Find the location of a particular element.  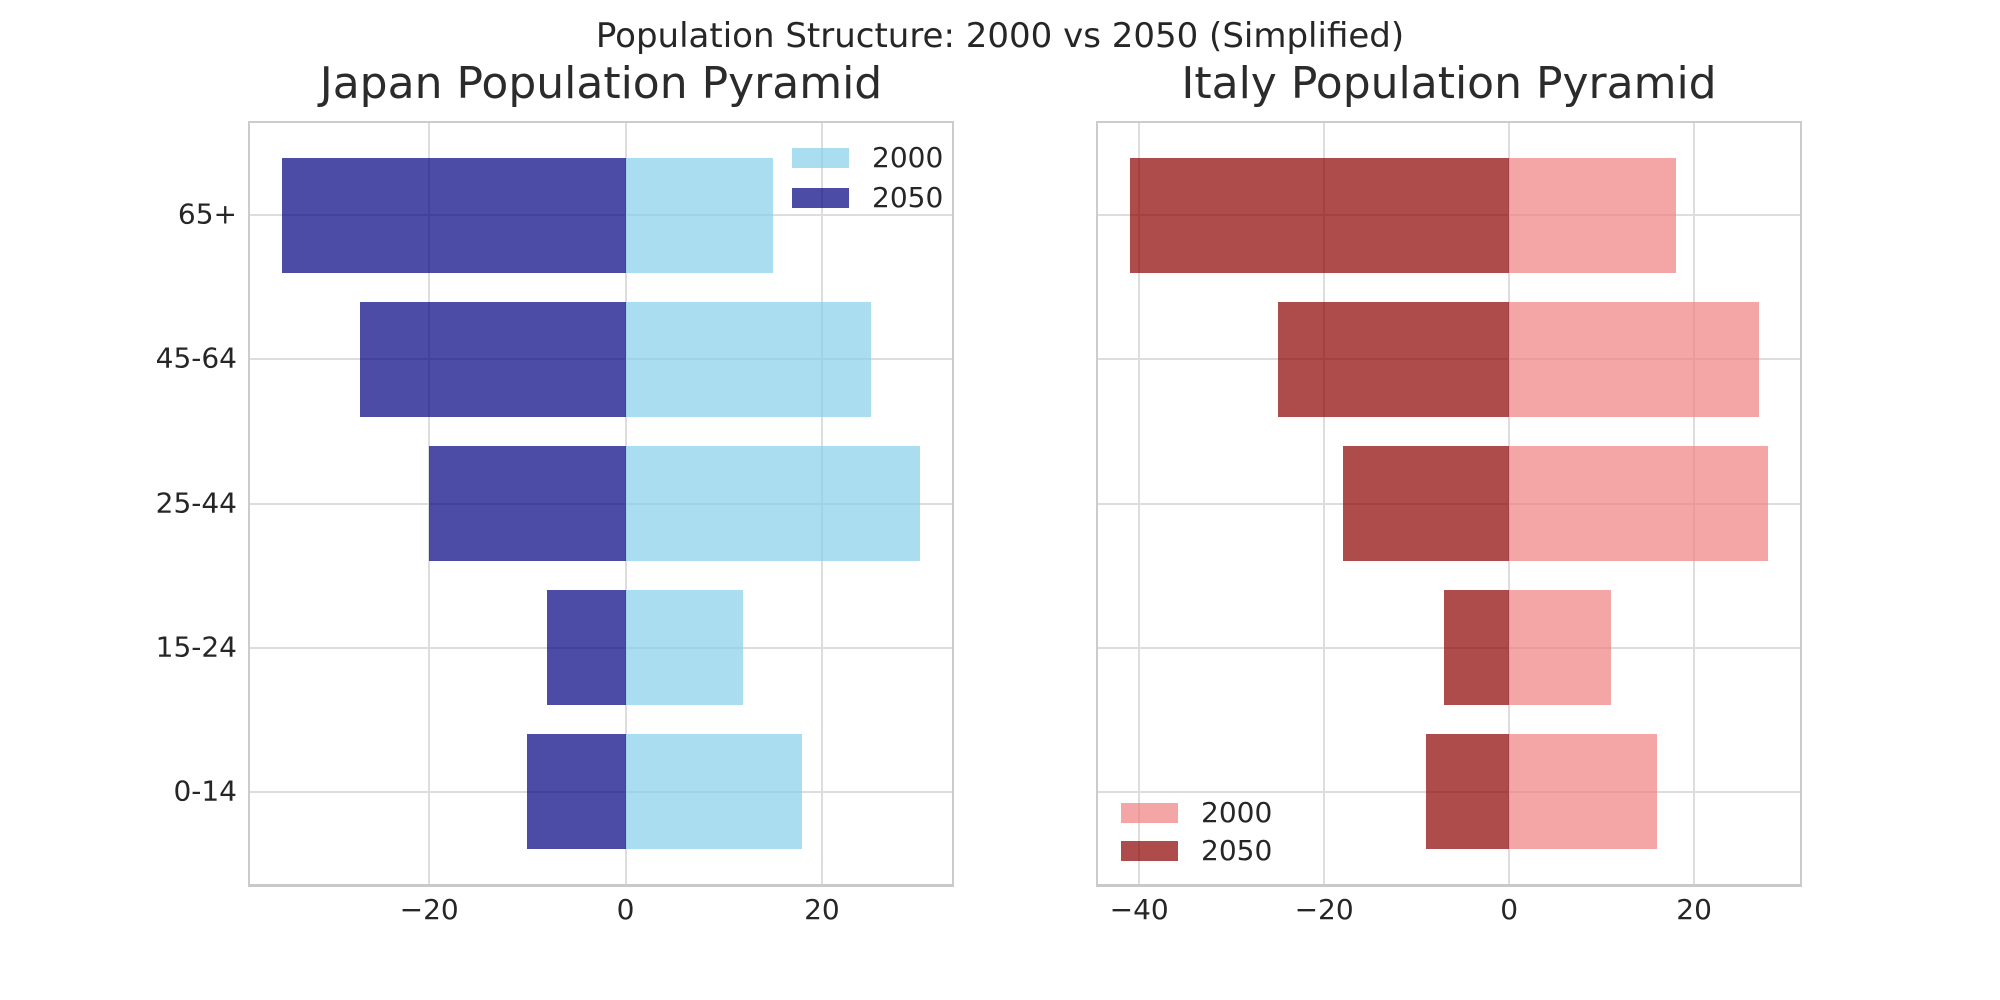

japan-axes-title: Japan Population Pyramid is located at coordinates (601, 83).